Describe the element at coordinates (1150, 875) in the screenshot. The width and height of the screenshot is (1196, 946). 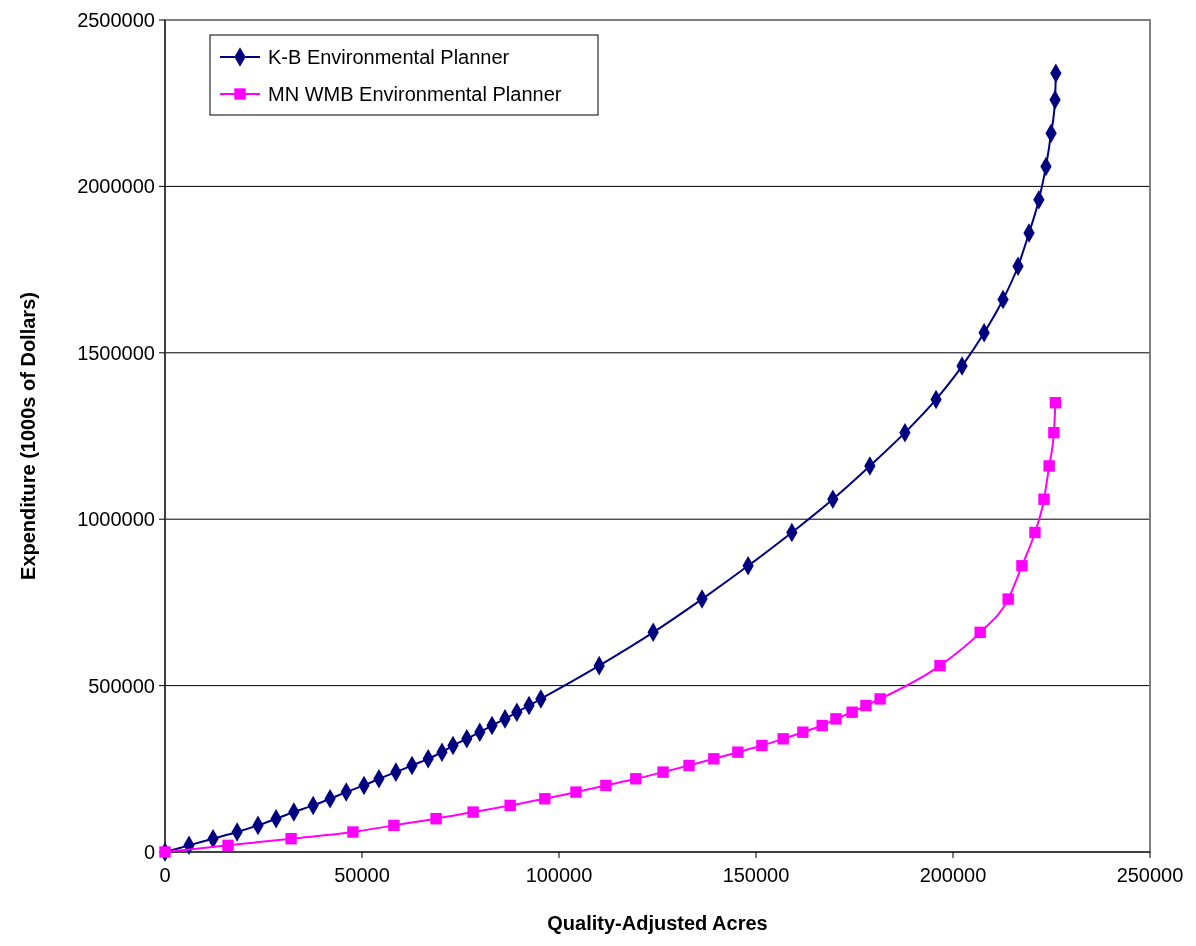
I see `x-tick-label: 250000` at that location.